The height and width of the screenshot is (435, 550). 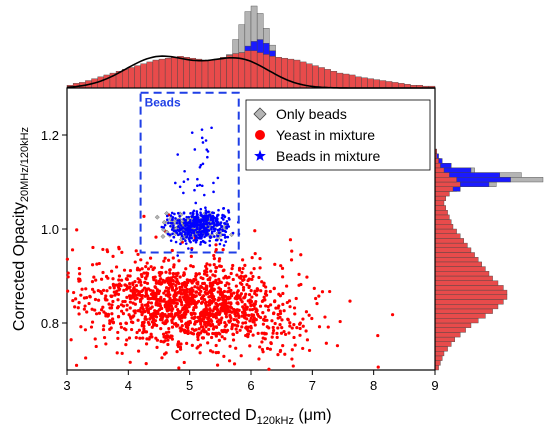 What do you see at coordinates (163, 103) in the screenshot?
I see `beads-annotation-label: Beads` at bounding box center [163, 103].